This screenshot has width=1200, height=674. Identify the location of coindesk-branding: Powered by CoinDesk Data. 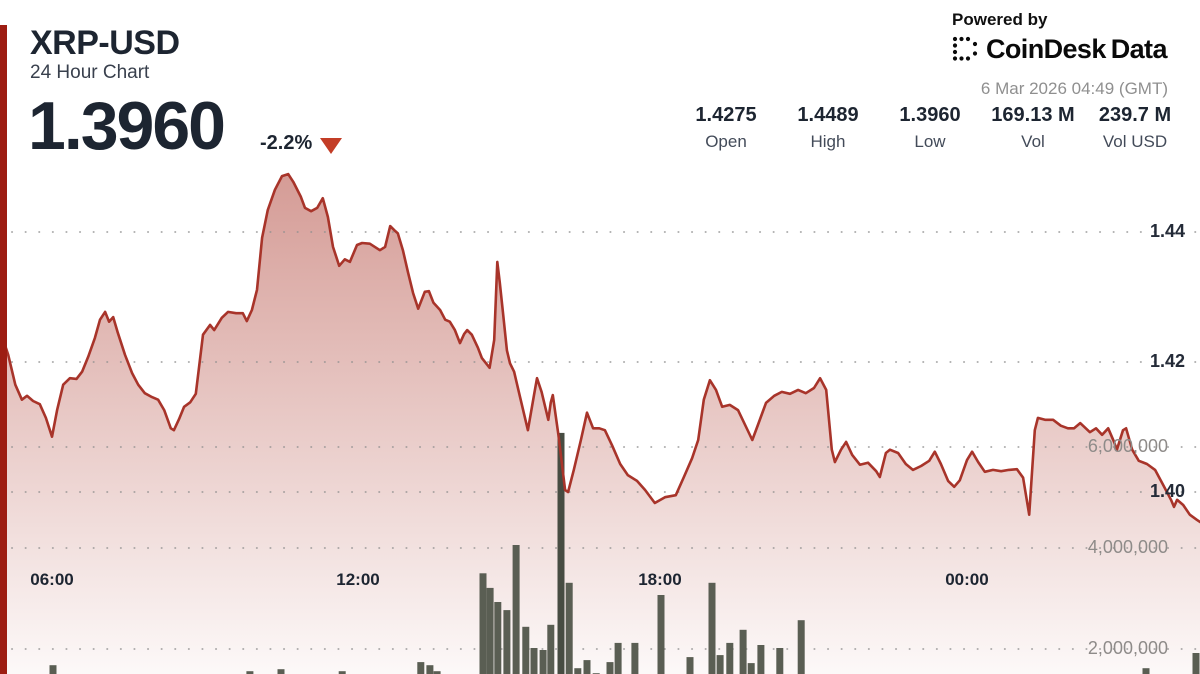
(1062, 37).